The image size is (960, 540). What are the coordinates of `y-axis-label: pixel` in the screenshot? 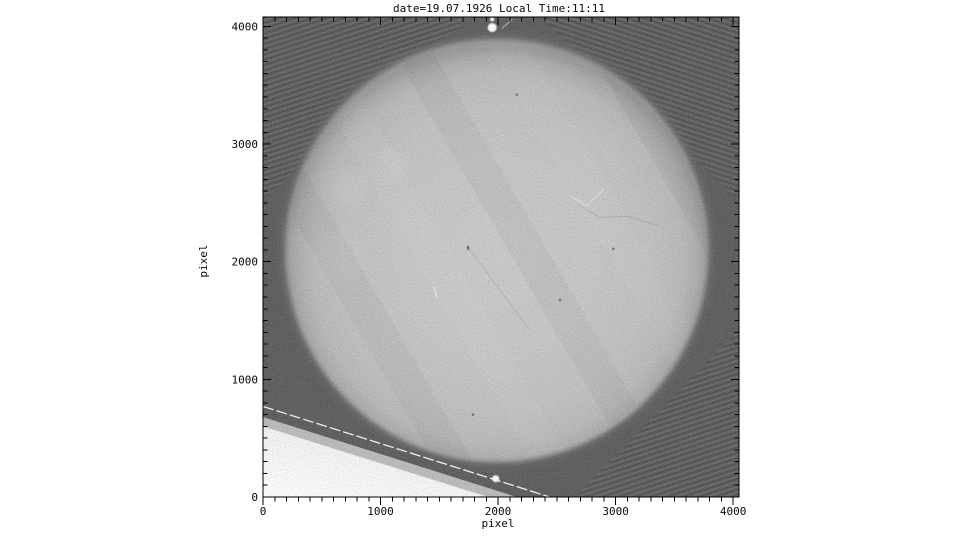 It's located at (203, 260).